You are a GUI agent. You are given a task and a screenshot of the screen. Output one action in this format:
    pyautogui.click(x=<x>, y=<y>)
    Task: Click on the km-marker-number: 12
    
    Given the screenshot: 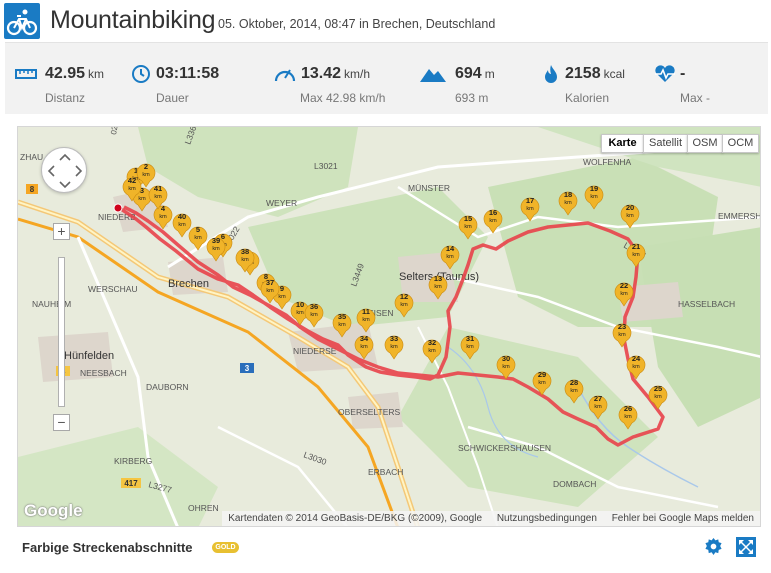 What is the action you would take?
    pyautogui.click(x=404, y=296)
    